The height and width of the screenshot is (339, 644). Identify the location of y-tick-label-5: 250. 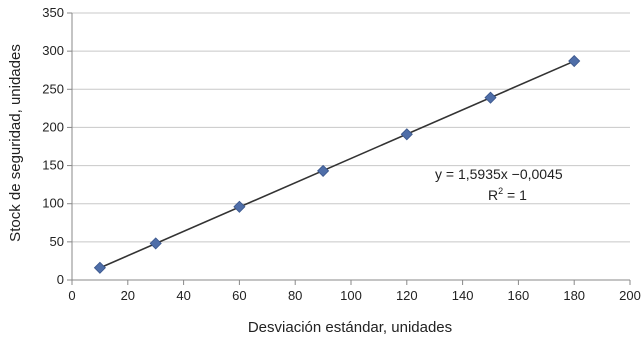
(53, 88).